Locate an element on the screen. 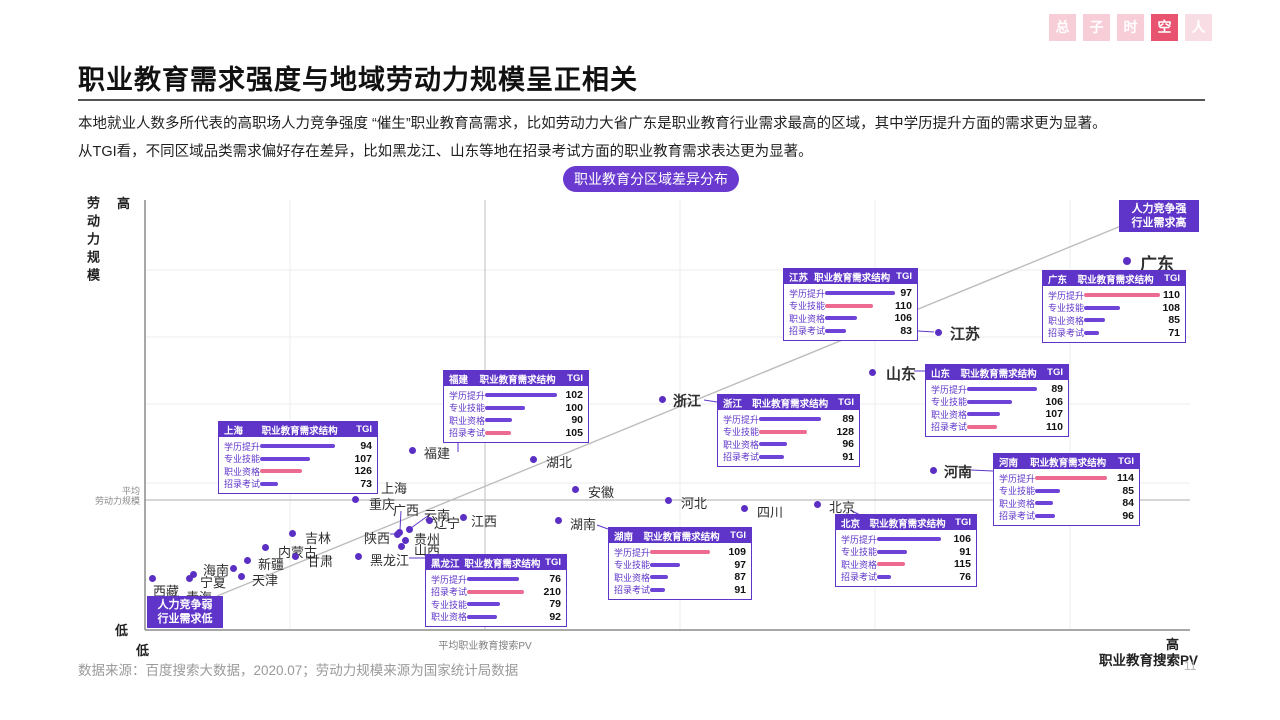 This screenshot has width=1280, height=720. callout-黑龙江: 黑龙江 职业教育需求结构 TGI 学历提升 76 招录考试 210 专业技能 79 职业资格 92 is located at coordinates (496, 590).